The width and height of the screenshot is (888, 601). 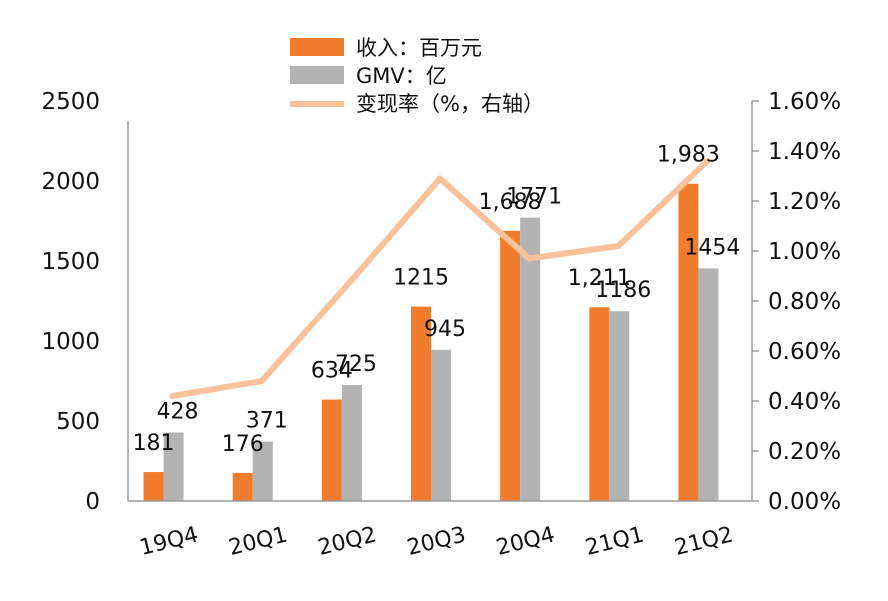 I want to click on right-tick-label: 1.40%, so click(x=804, y=152).